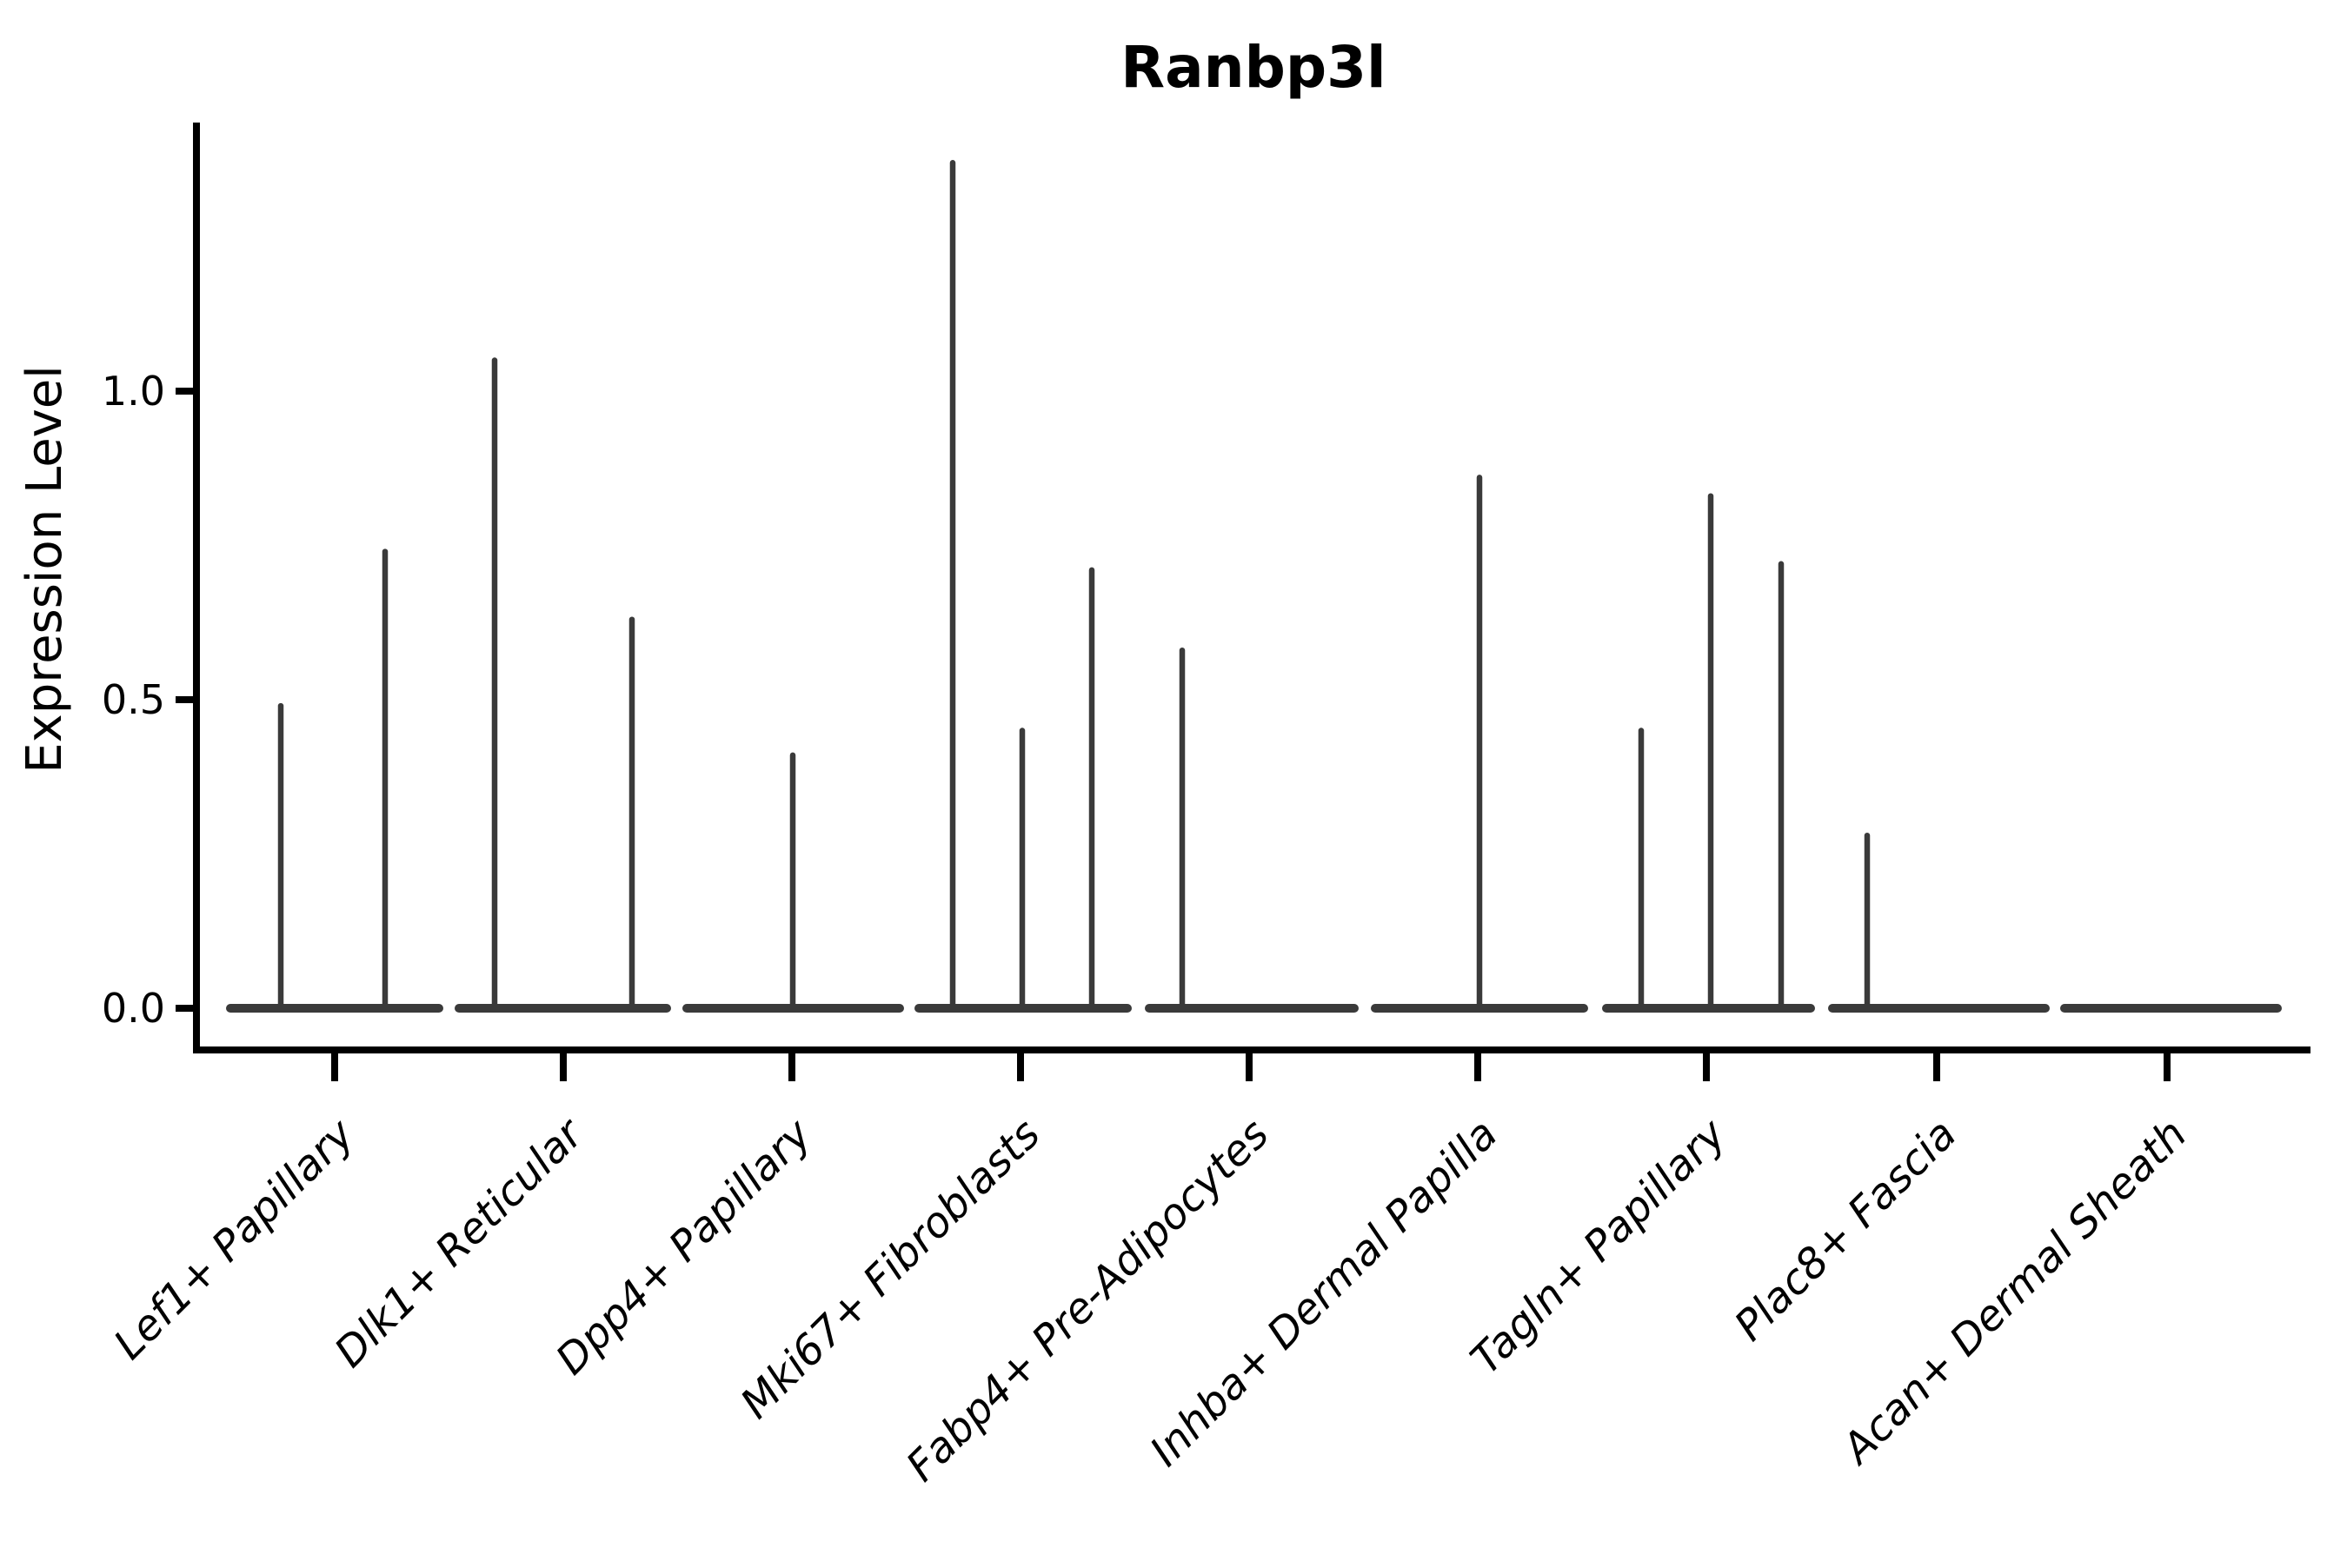 Image resolution: width=2347 pixels, height=1568 pixels. I want to click on y-tick-label: 1.0, so click(133, 391).